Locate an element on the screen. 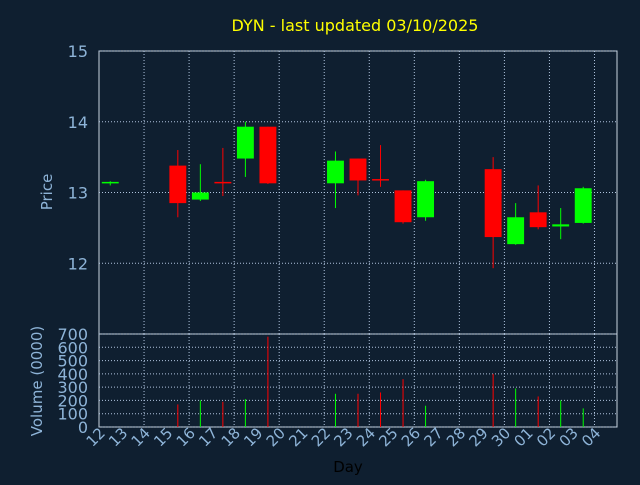 Image resolution: width=640 pixels, height=485 pixels. volume-tick-label: 400 is located at coordinates (72, 374).